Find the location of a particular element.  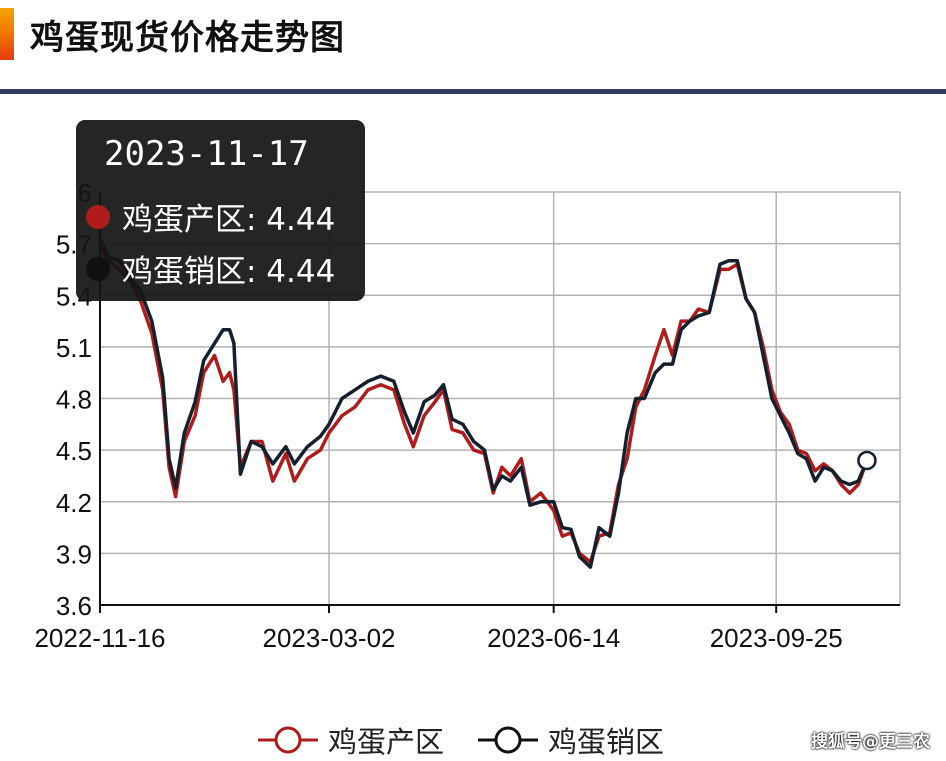

watermark: 搜狐号@更三农 is located at coordinates (870, 742).